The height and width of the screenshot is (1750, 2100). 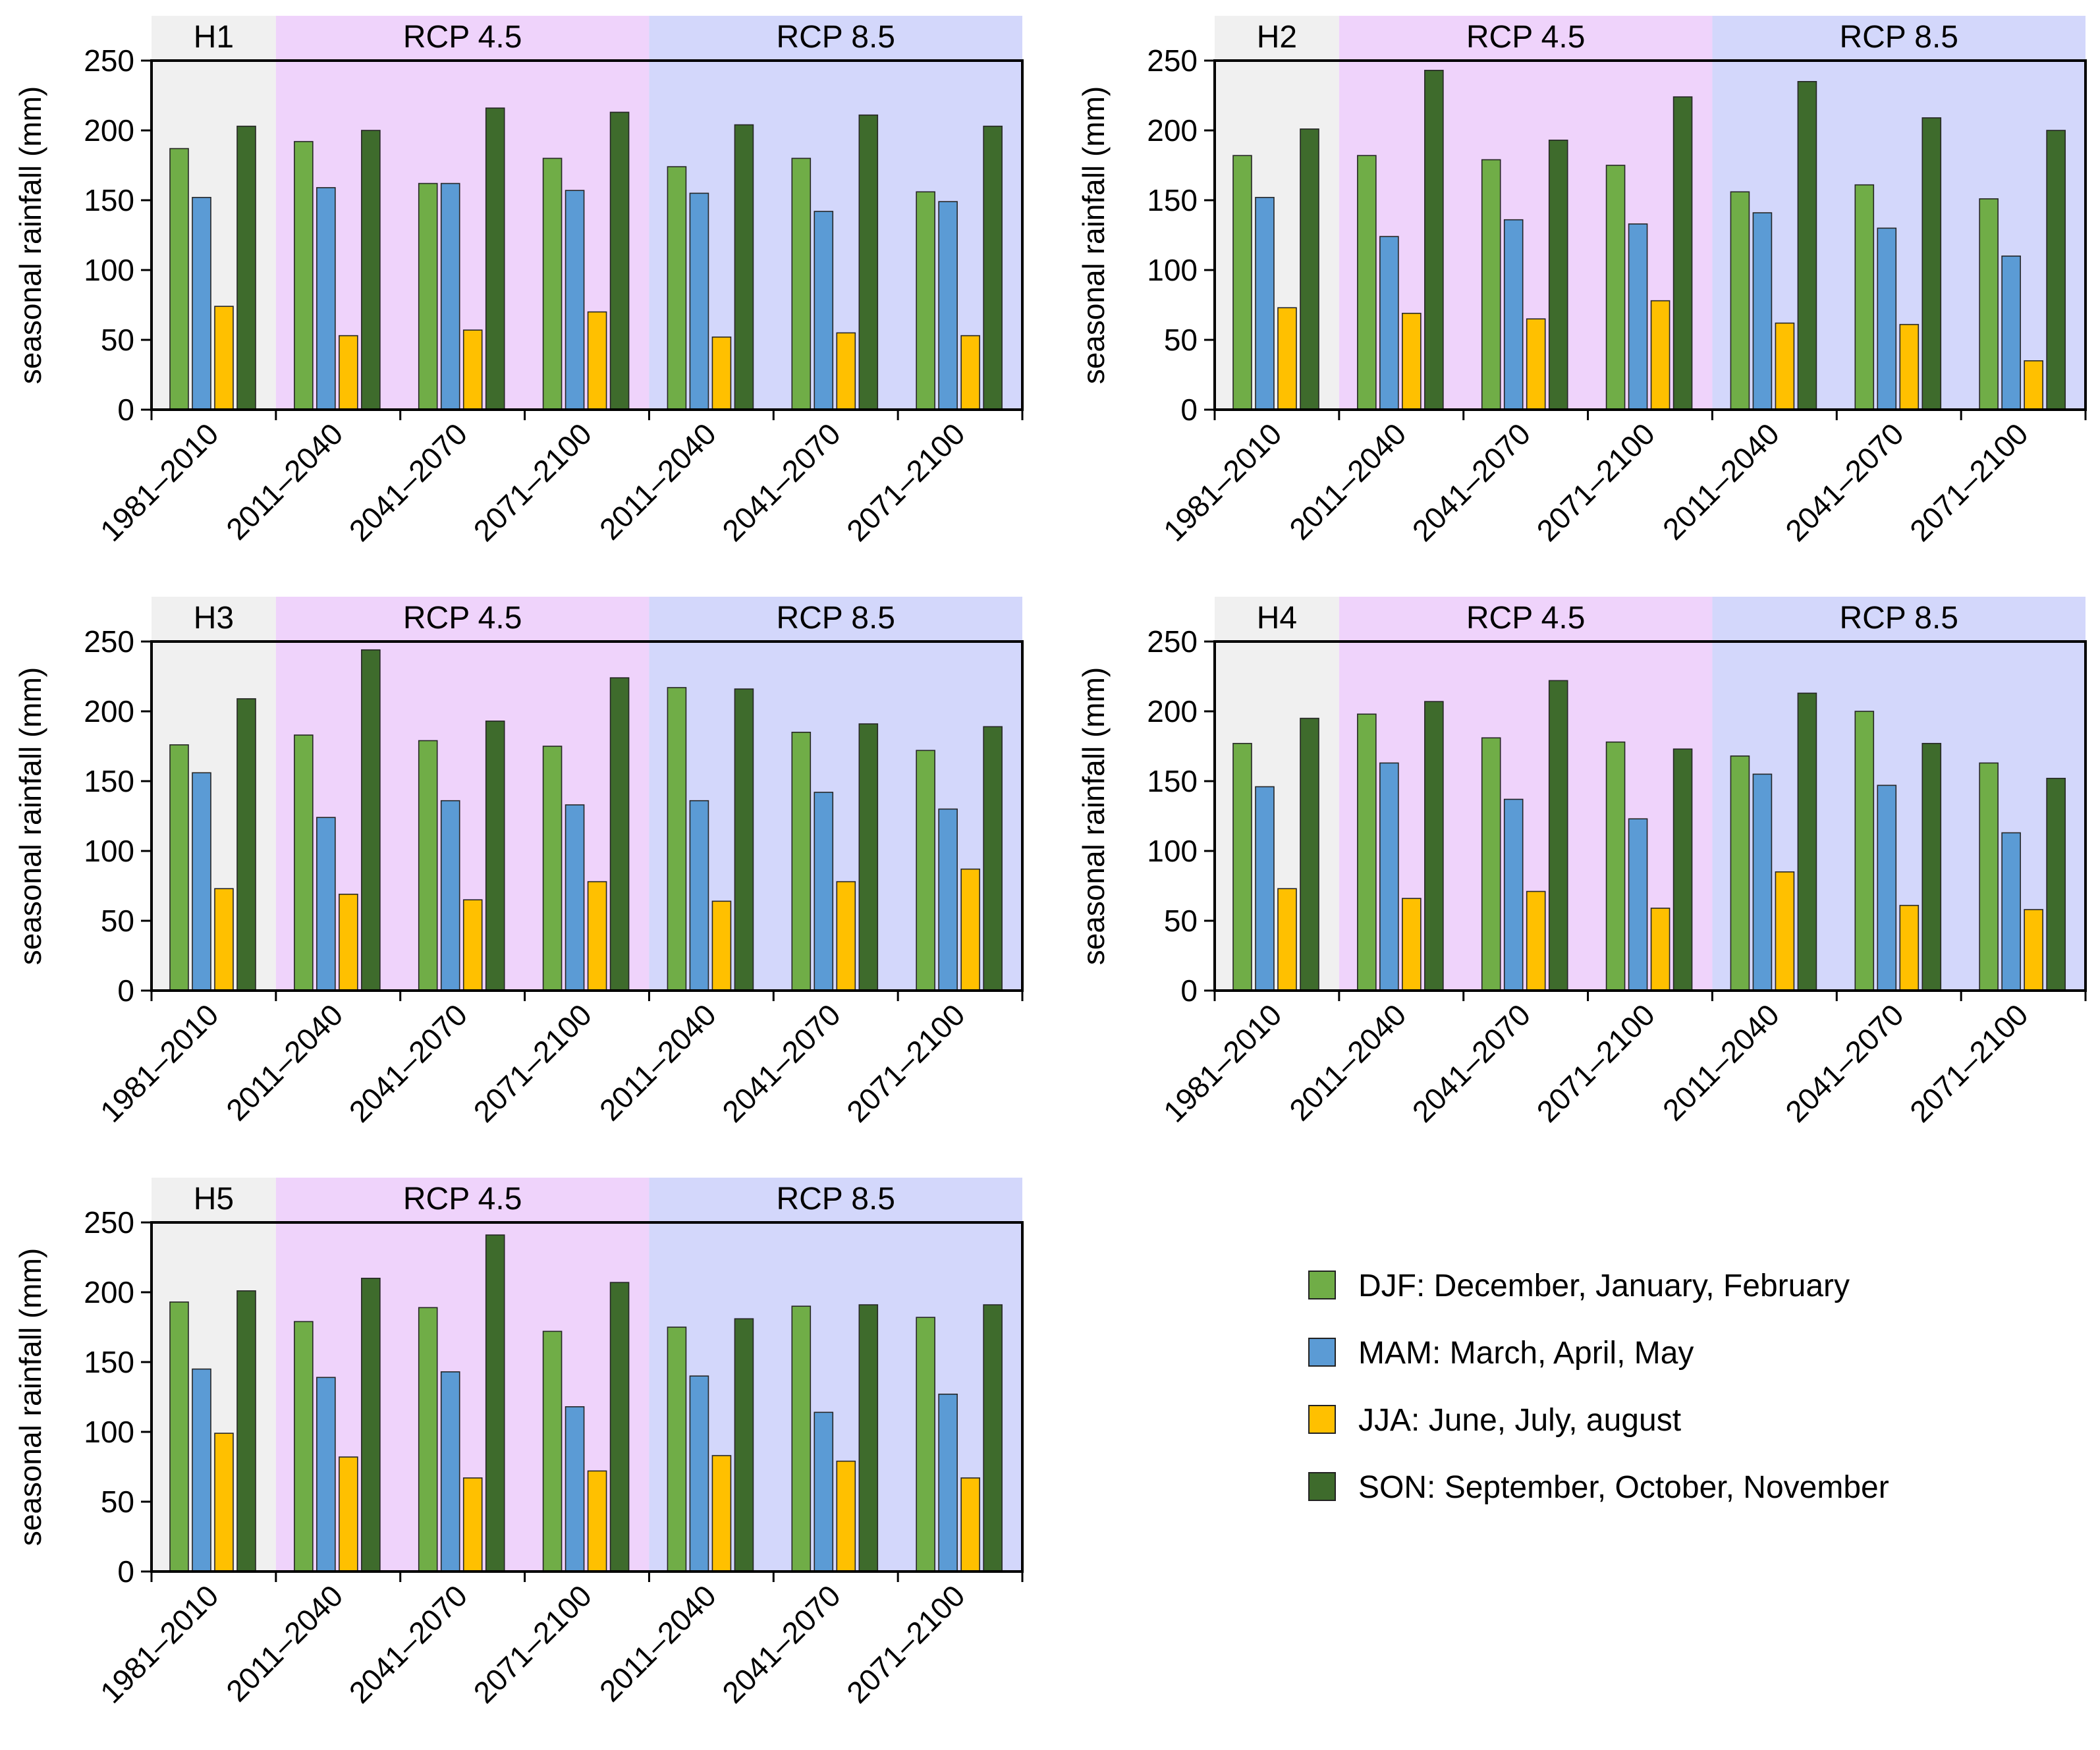 I want to click on panel-title: H4, so click(x=1277, y=618).